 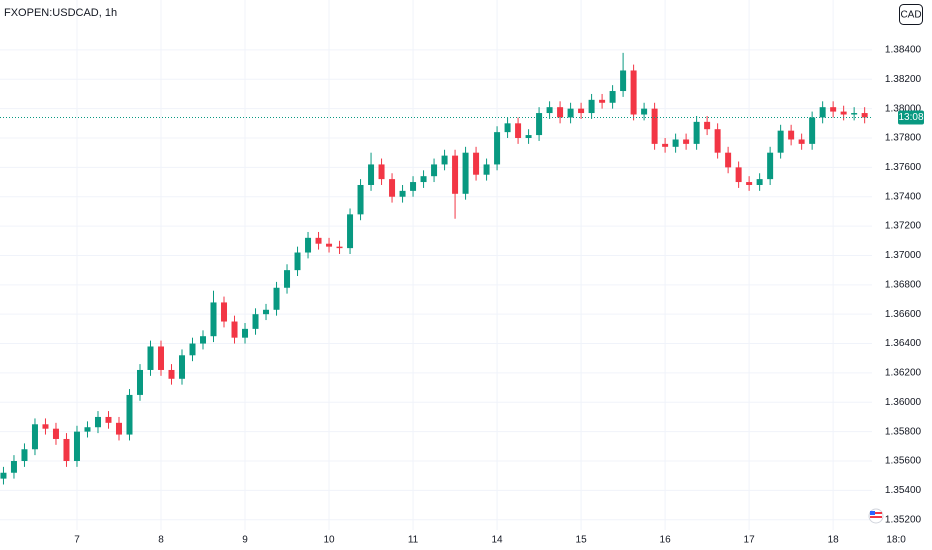 I want to click on countdown-label: 13:08, so click(x=910, y=117).